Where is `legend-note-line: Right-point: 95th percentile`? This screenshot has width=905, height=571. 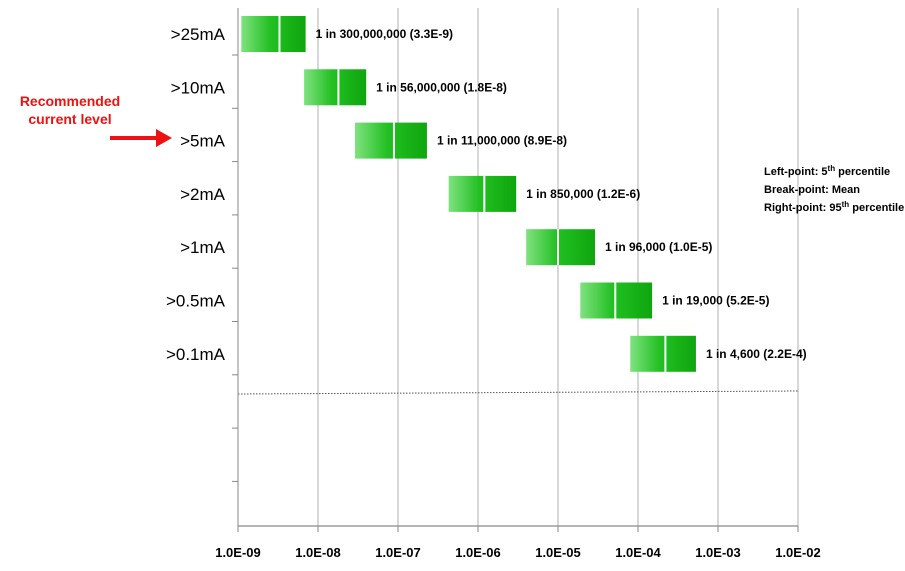 legend-note-line: Right-point: 95th percentile is located at coordinates (834, 207).